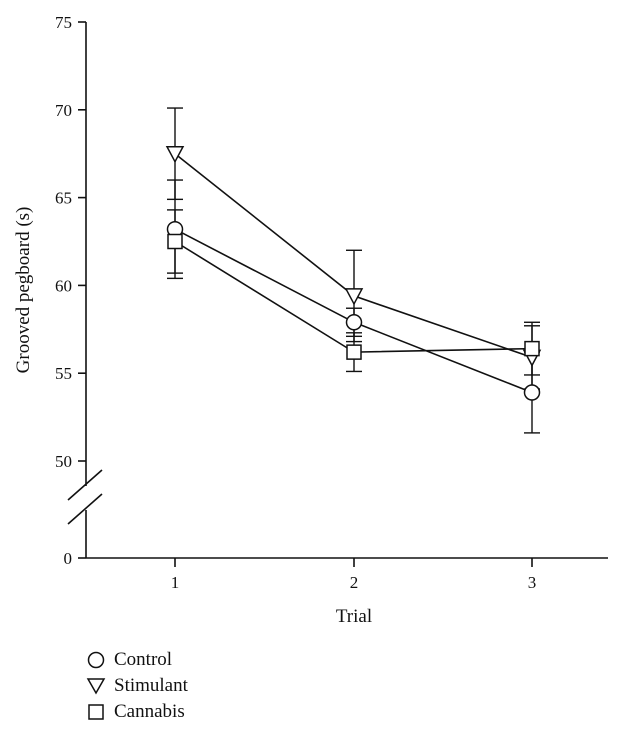 The width and height of the screenshot is (636, 737). What do you see at coordinates (63, 461) in the screenshot?
I see `y-tick-label: 50` at bounding box center [63, 461].